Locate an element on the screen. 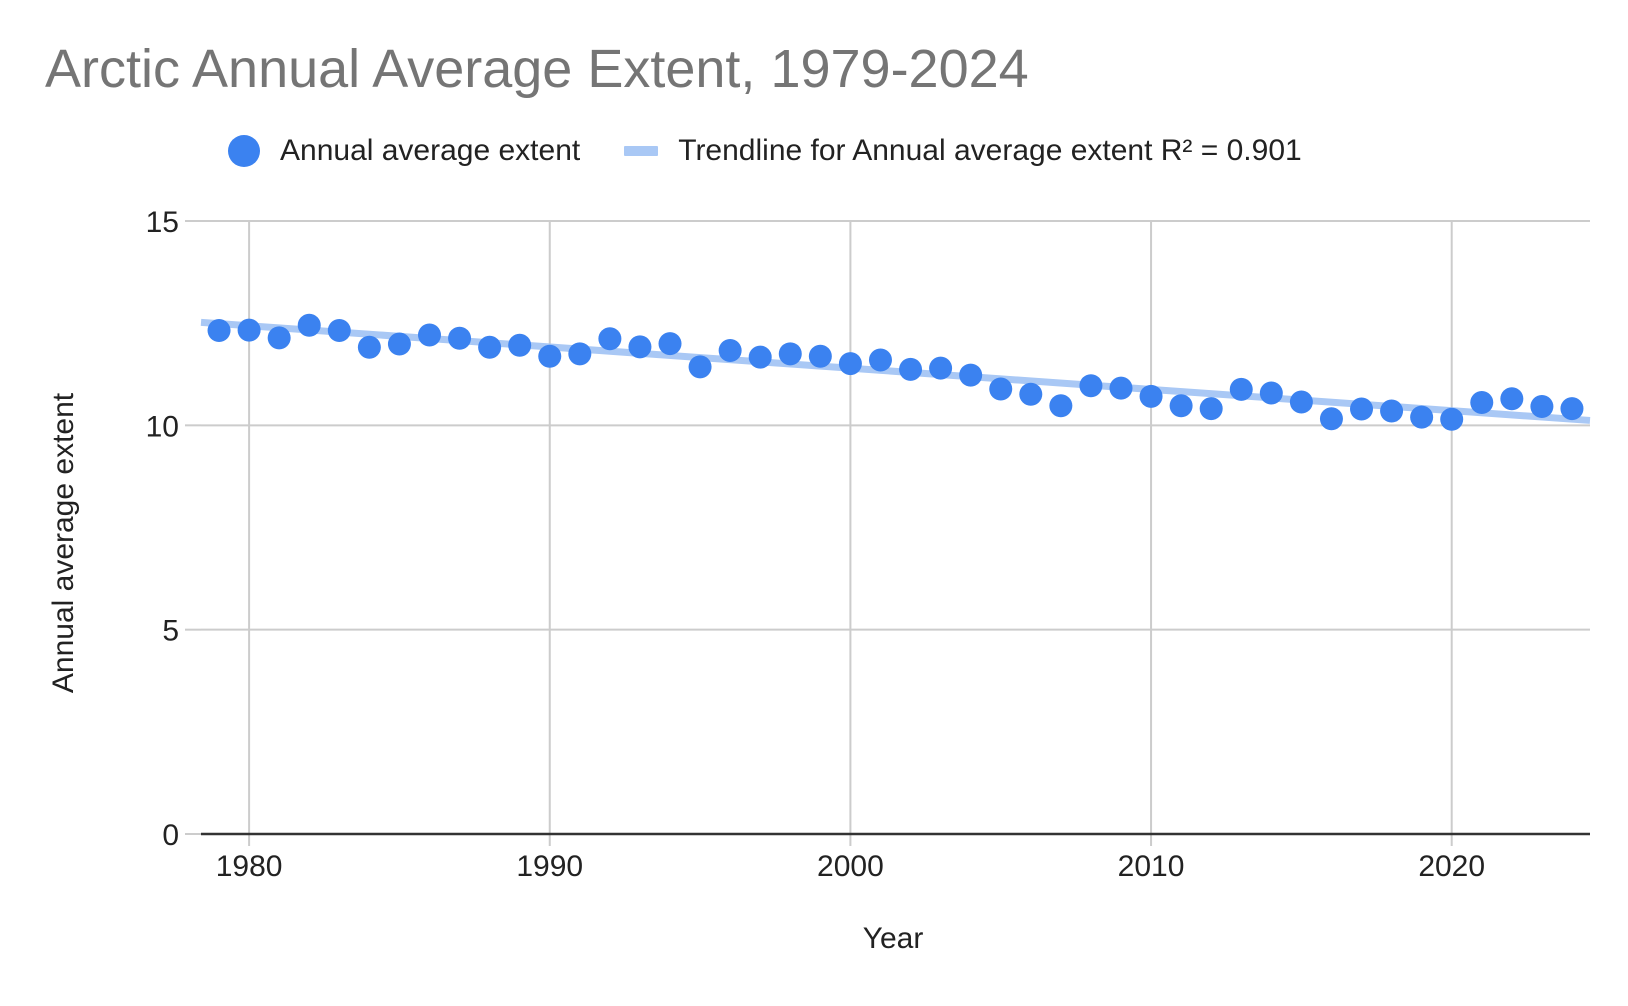 This screenshot has height=1006, width=1628. data-point-2024 is located at coordinates (1572, 409).